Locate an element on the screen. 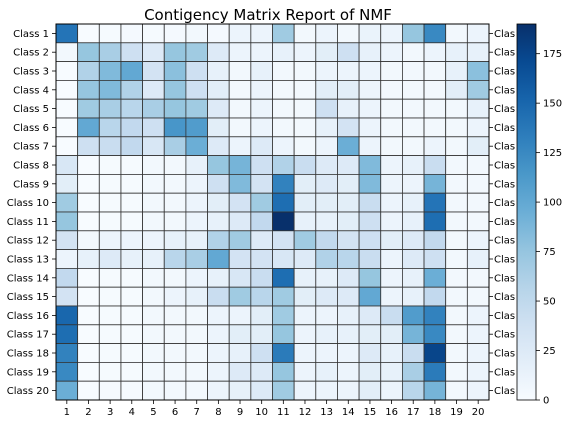  y-tick-label: Class 1 is located at coordinates (31, 34).